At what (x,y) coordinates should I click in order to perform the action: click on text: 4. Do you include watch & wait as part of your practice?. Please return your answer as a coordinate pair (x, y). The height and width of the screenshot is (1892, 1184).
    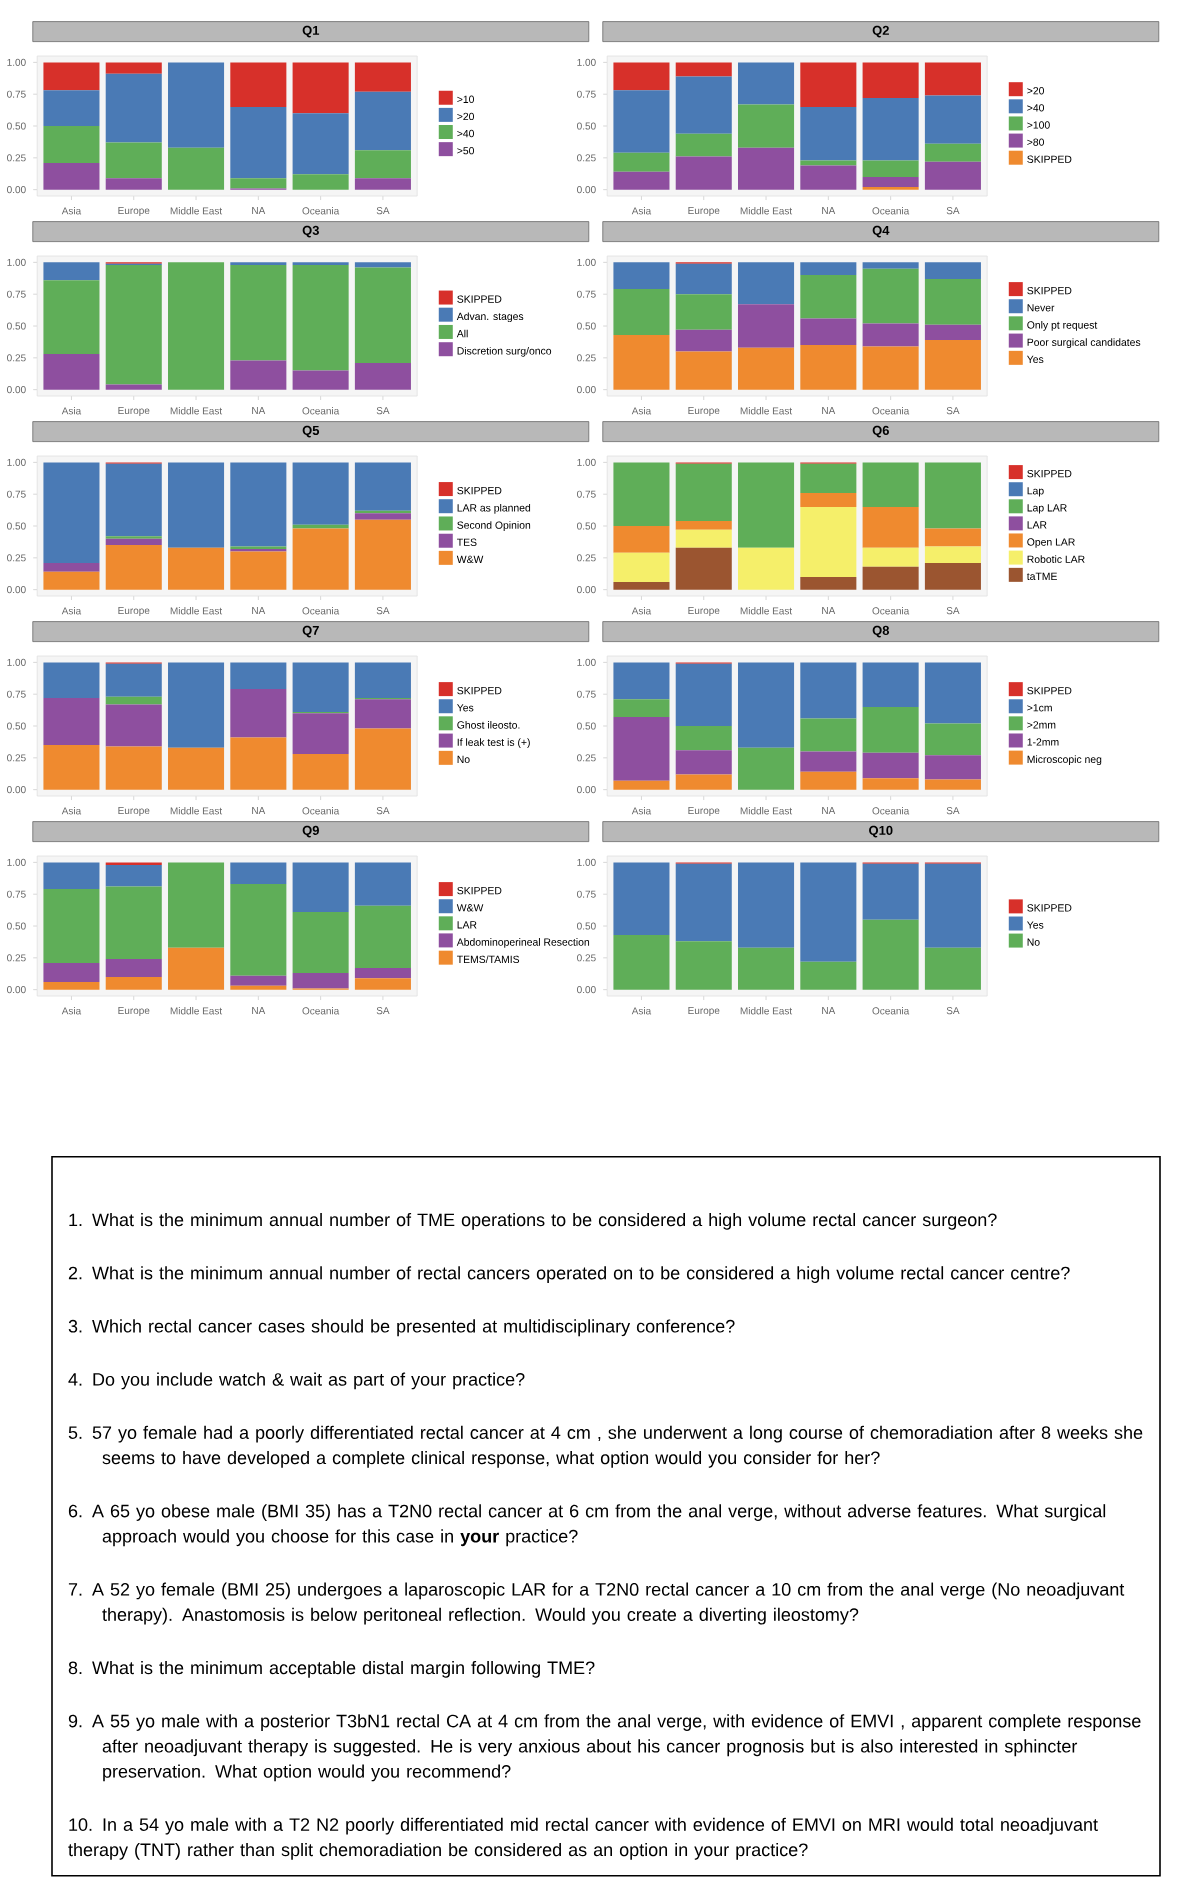
    Looking at the image, I should click on (296, 1381).